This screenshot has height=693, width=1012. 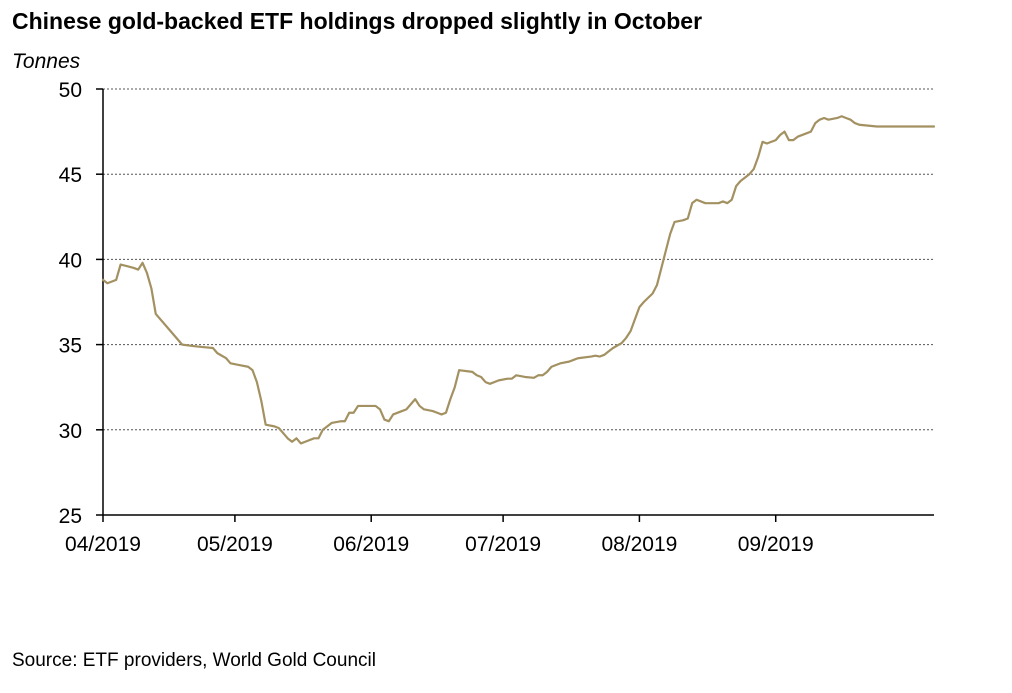 What do you see at coordinates (70, 431) in the screenshot?
I see `y-tick-label: 30` at bounding box center [70, 431].